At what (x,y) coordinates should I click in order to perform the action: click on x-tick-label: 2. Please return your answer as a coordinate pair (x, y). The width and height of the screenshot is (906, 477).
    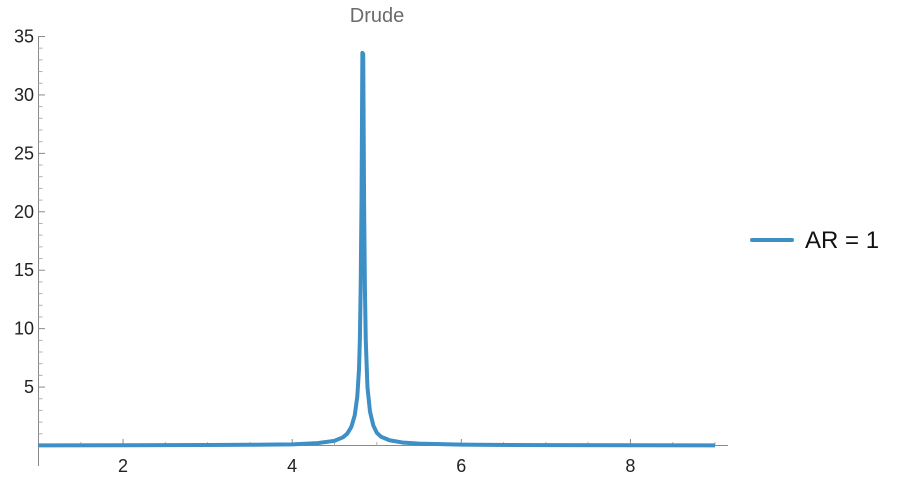
    Looking at the image, I should click on (123, 466).